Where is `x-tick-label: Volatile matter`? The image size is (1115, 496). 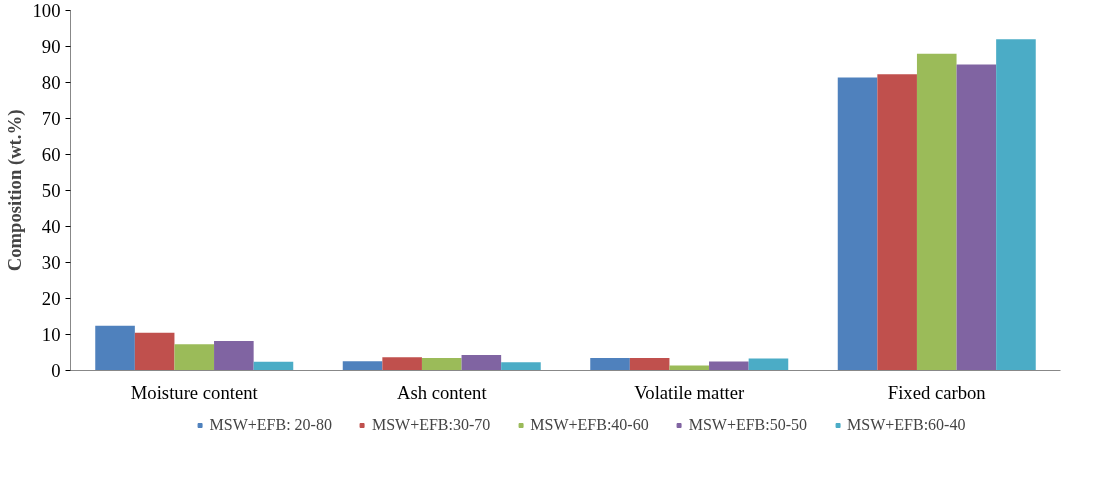
x-tick-label: Volatile matter is located at coordinates (690, 392).